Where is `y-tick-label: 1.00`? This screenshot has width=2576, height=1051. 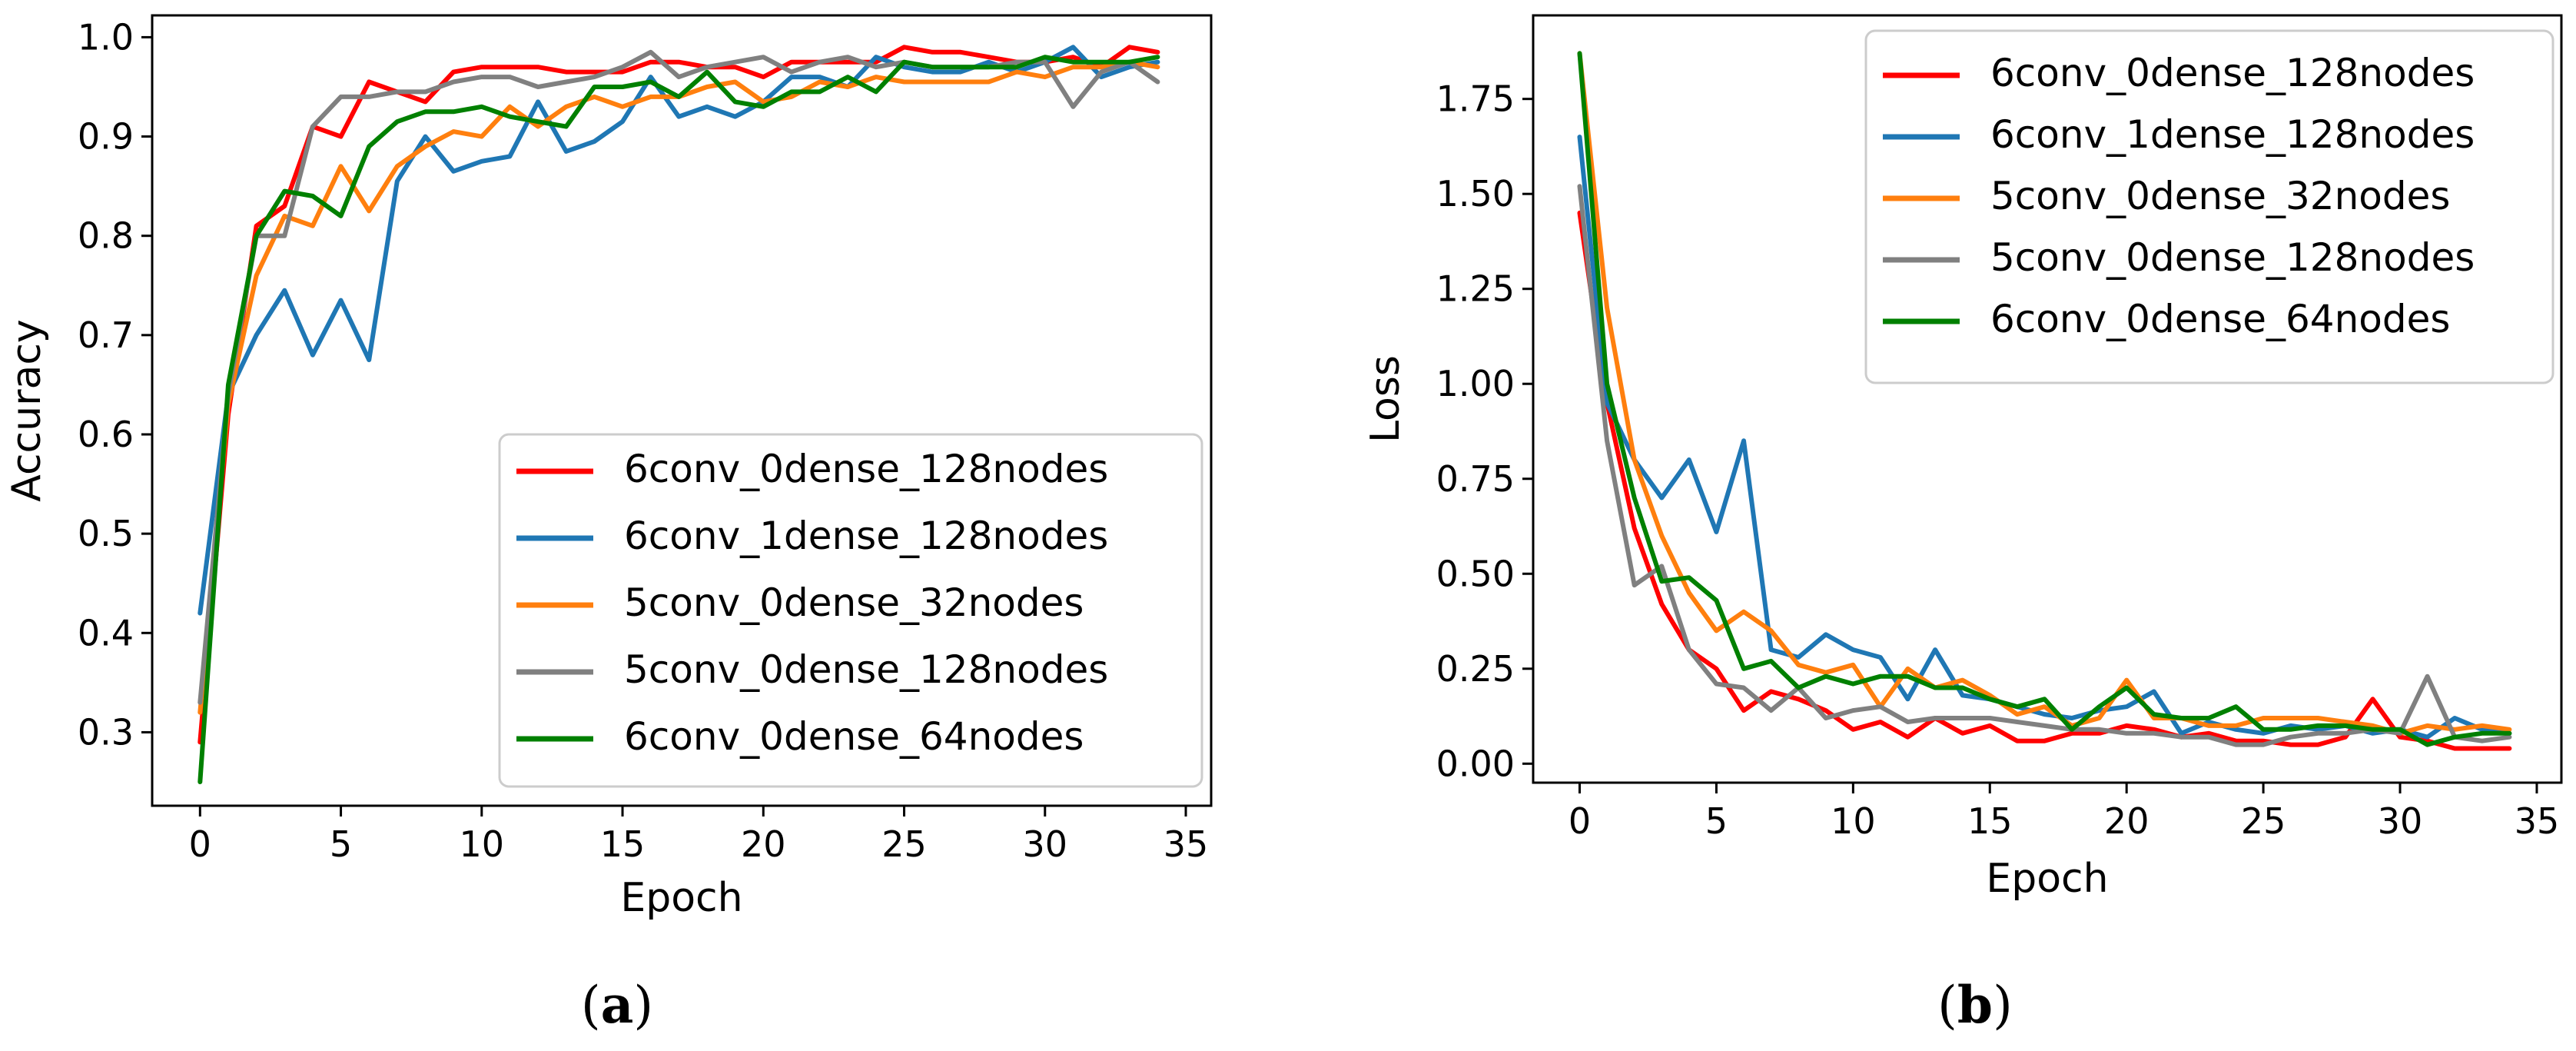 y-tick-label: 1.00 is located at coordinates (1475, 383).